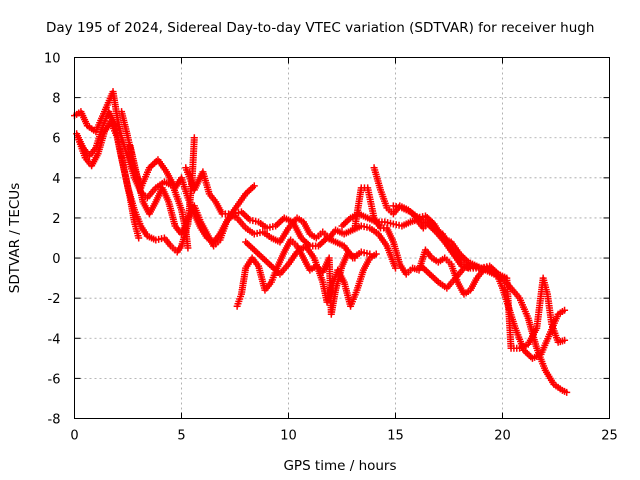 This screenshot has width=640, height=480. Describe the element at coordinates (54, 339) in the screenshot. I see `y-tick-label: -4` at that location.